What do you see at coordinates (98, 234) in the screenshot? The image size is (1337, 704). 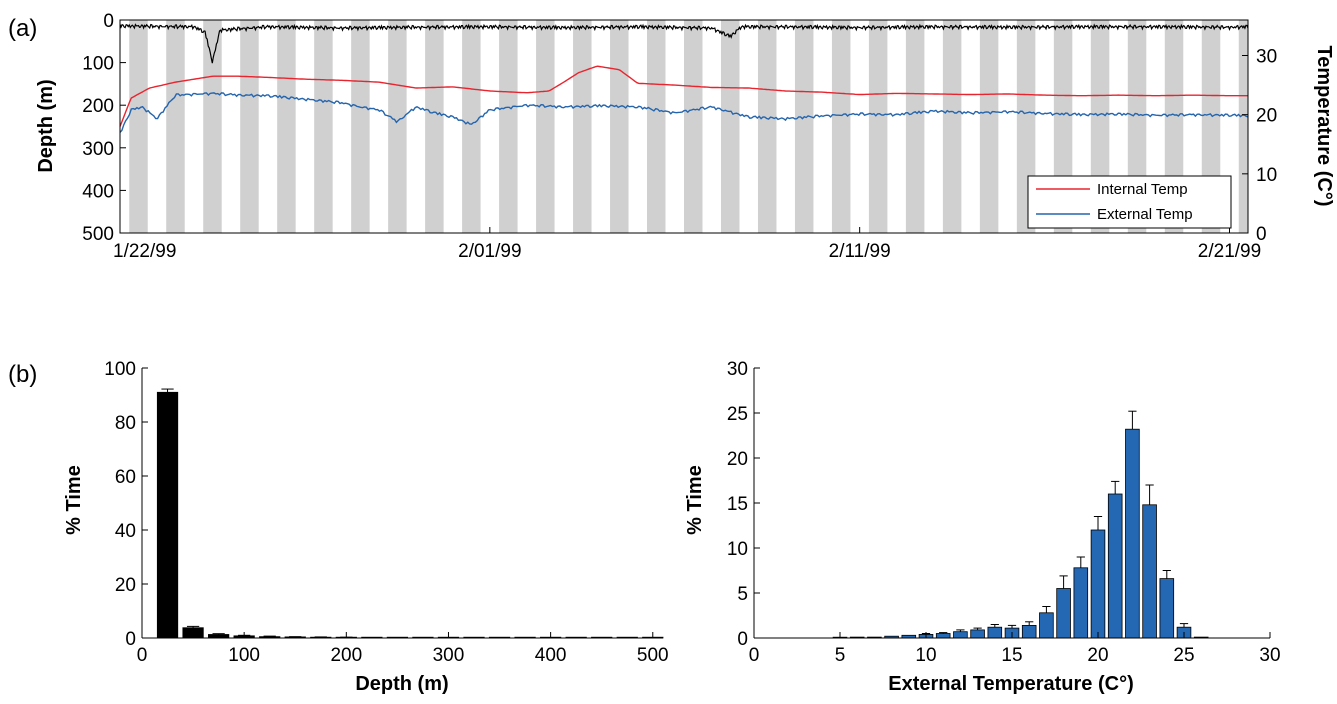 I see `depth-tick-label: 500` at bounding box center [98, 234].